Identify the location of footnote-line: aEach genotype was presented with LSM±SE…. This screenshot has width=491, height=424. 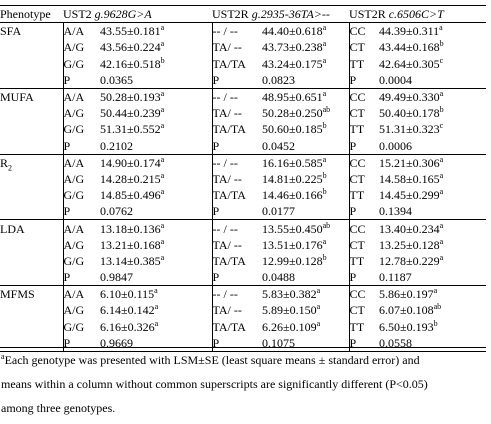
(243, 360).